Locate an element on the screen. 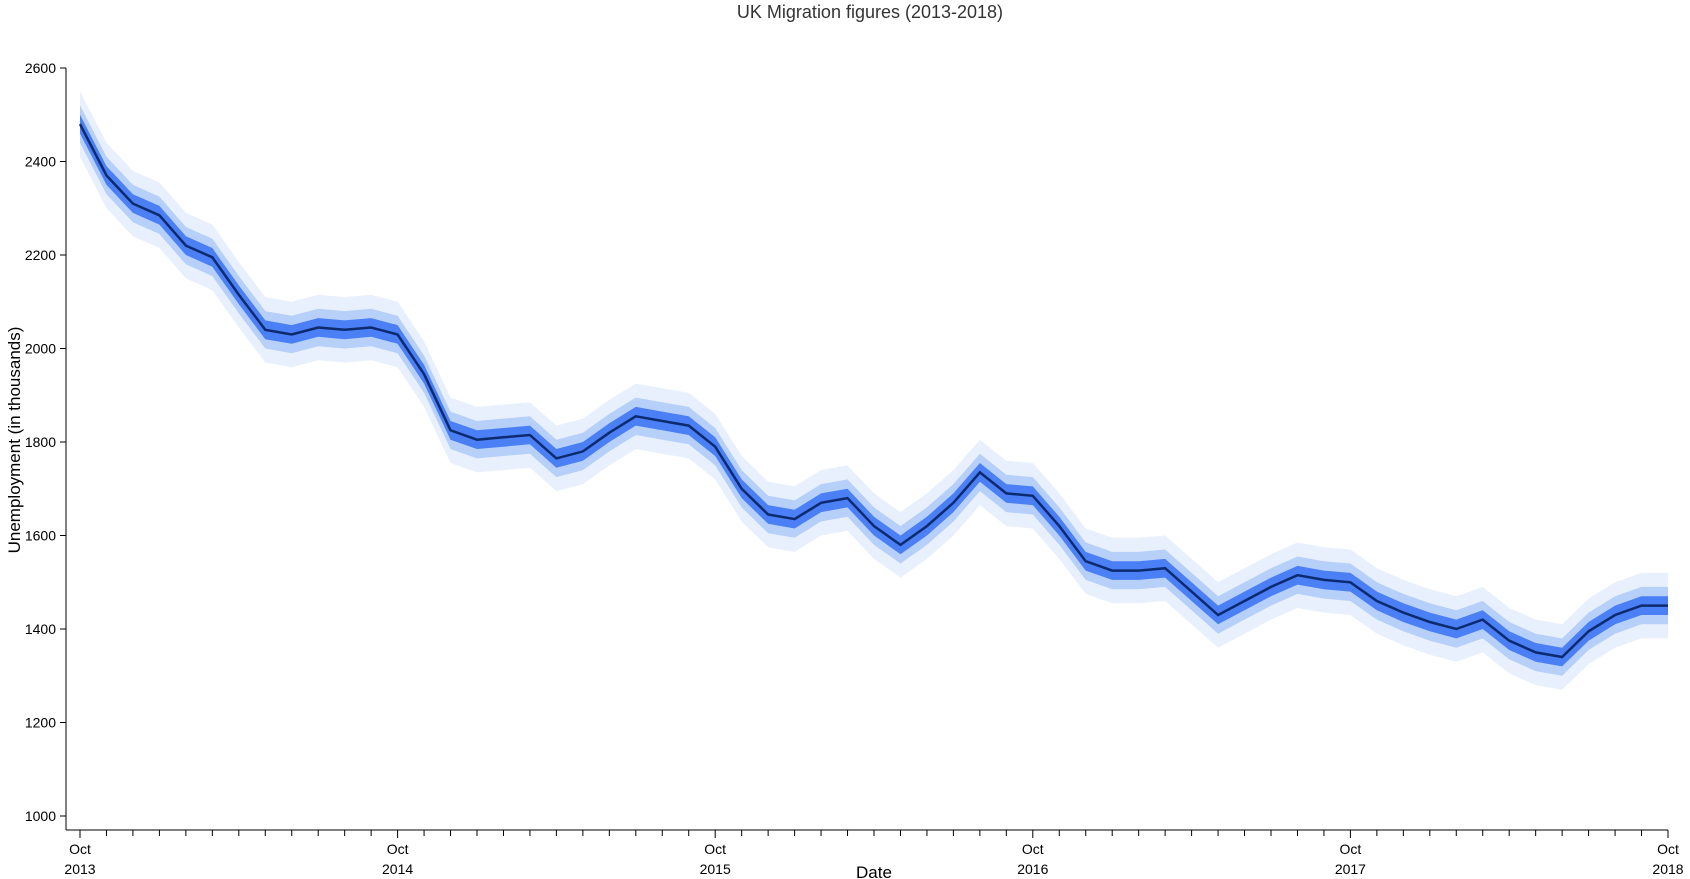 This screenshot has width=1690, height=879. y-tick-label: 1400 is located at coordinates (40, 629).